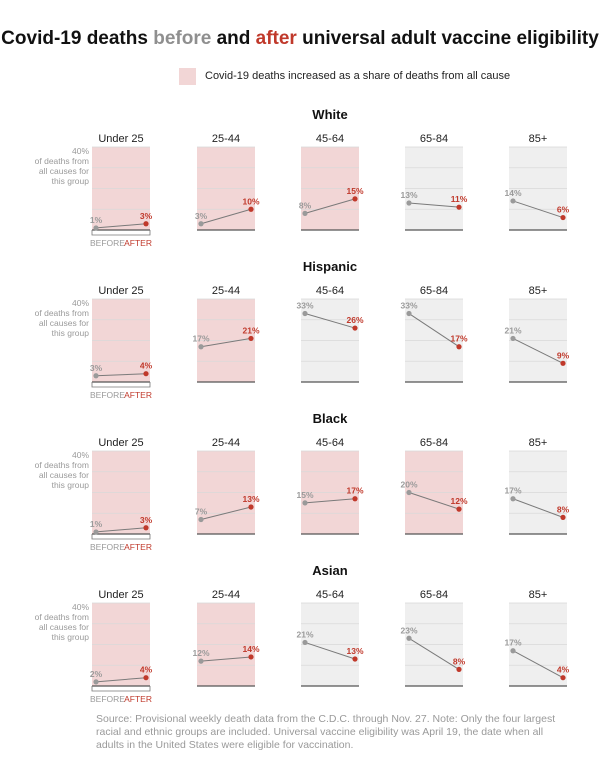 The image size is (600, 775). What do you see at coordinates (329, 570) in the screenshot?
I see `group-title-asian: Asian` at bounding box center [329, 570].